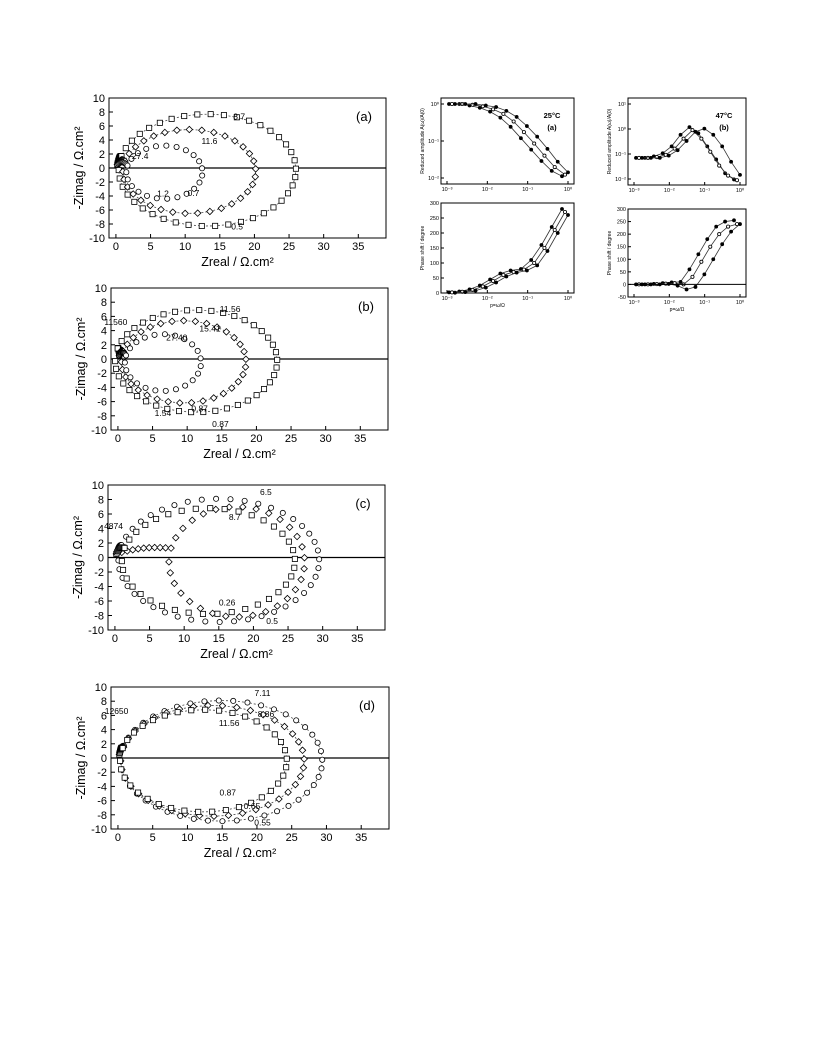 The image size is (816, 1056). What do you see at coordinates (621, 210) in the screenshot?
I see `y-tick-label: 300` at bounding box center [621, 210].